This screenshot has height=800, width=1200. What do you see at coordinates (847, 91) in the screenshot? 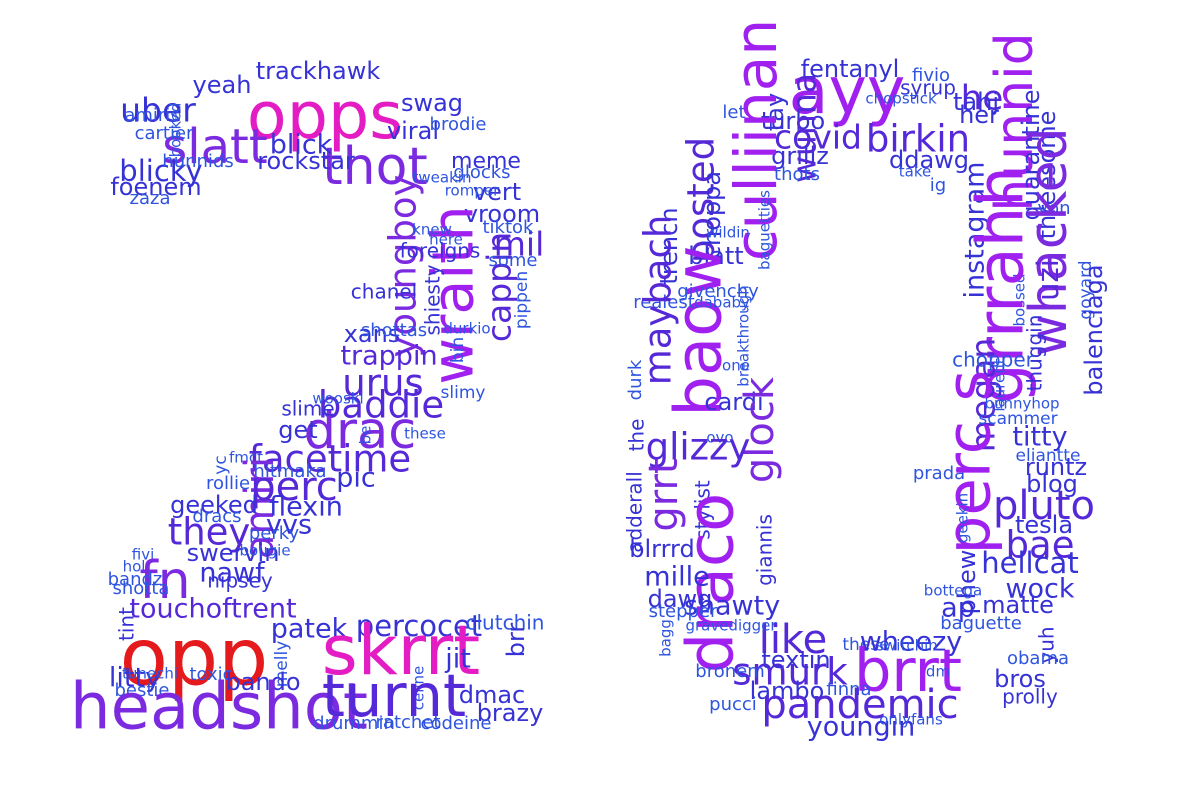
I see `word-ayy: ayy` at bounding box center [847, 91].